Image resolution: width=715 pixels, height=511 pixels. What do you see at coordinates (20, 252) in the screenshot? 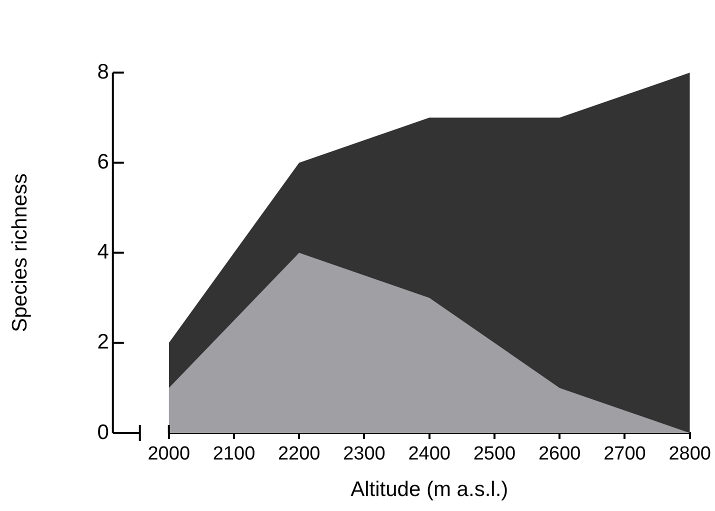
I see `y-axis-title: Species richness` at bounding box center [20, 252].